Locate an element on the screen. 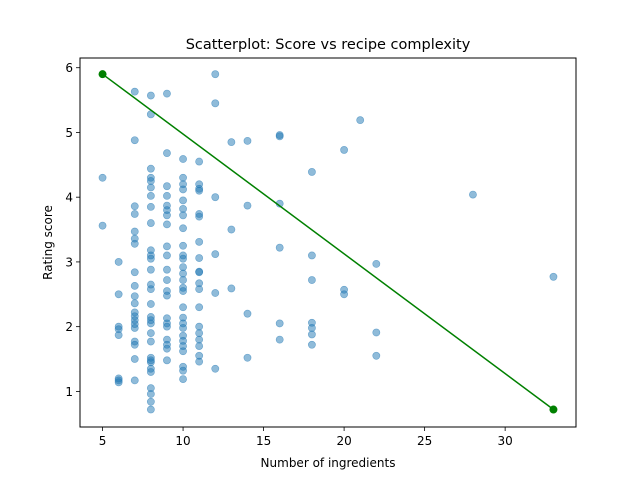 The image size is (640, 480). x-tick-label: 20 is located at coordinates (343, 441).